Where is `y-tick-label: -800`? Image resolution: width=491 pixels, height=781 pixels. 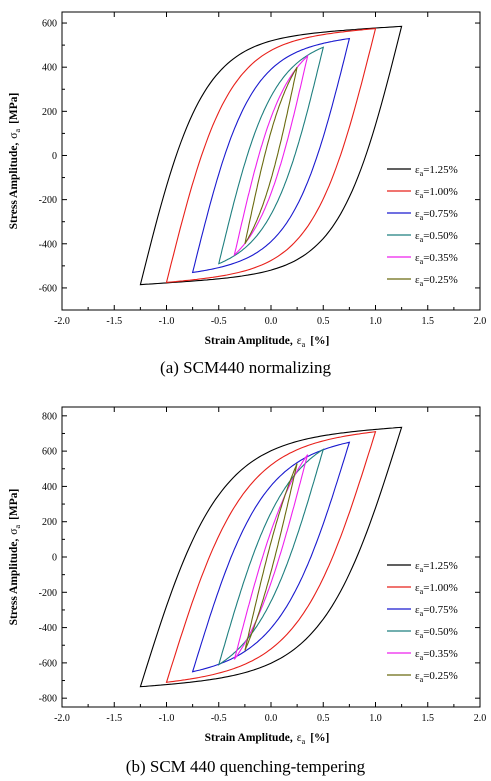 y-tick-label: -800 is located at coordinates (48, 699).